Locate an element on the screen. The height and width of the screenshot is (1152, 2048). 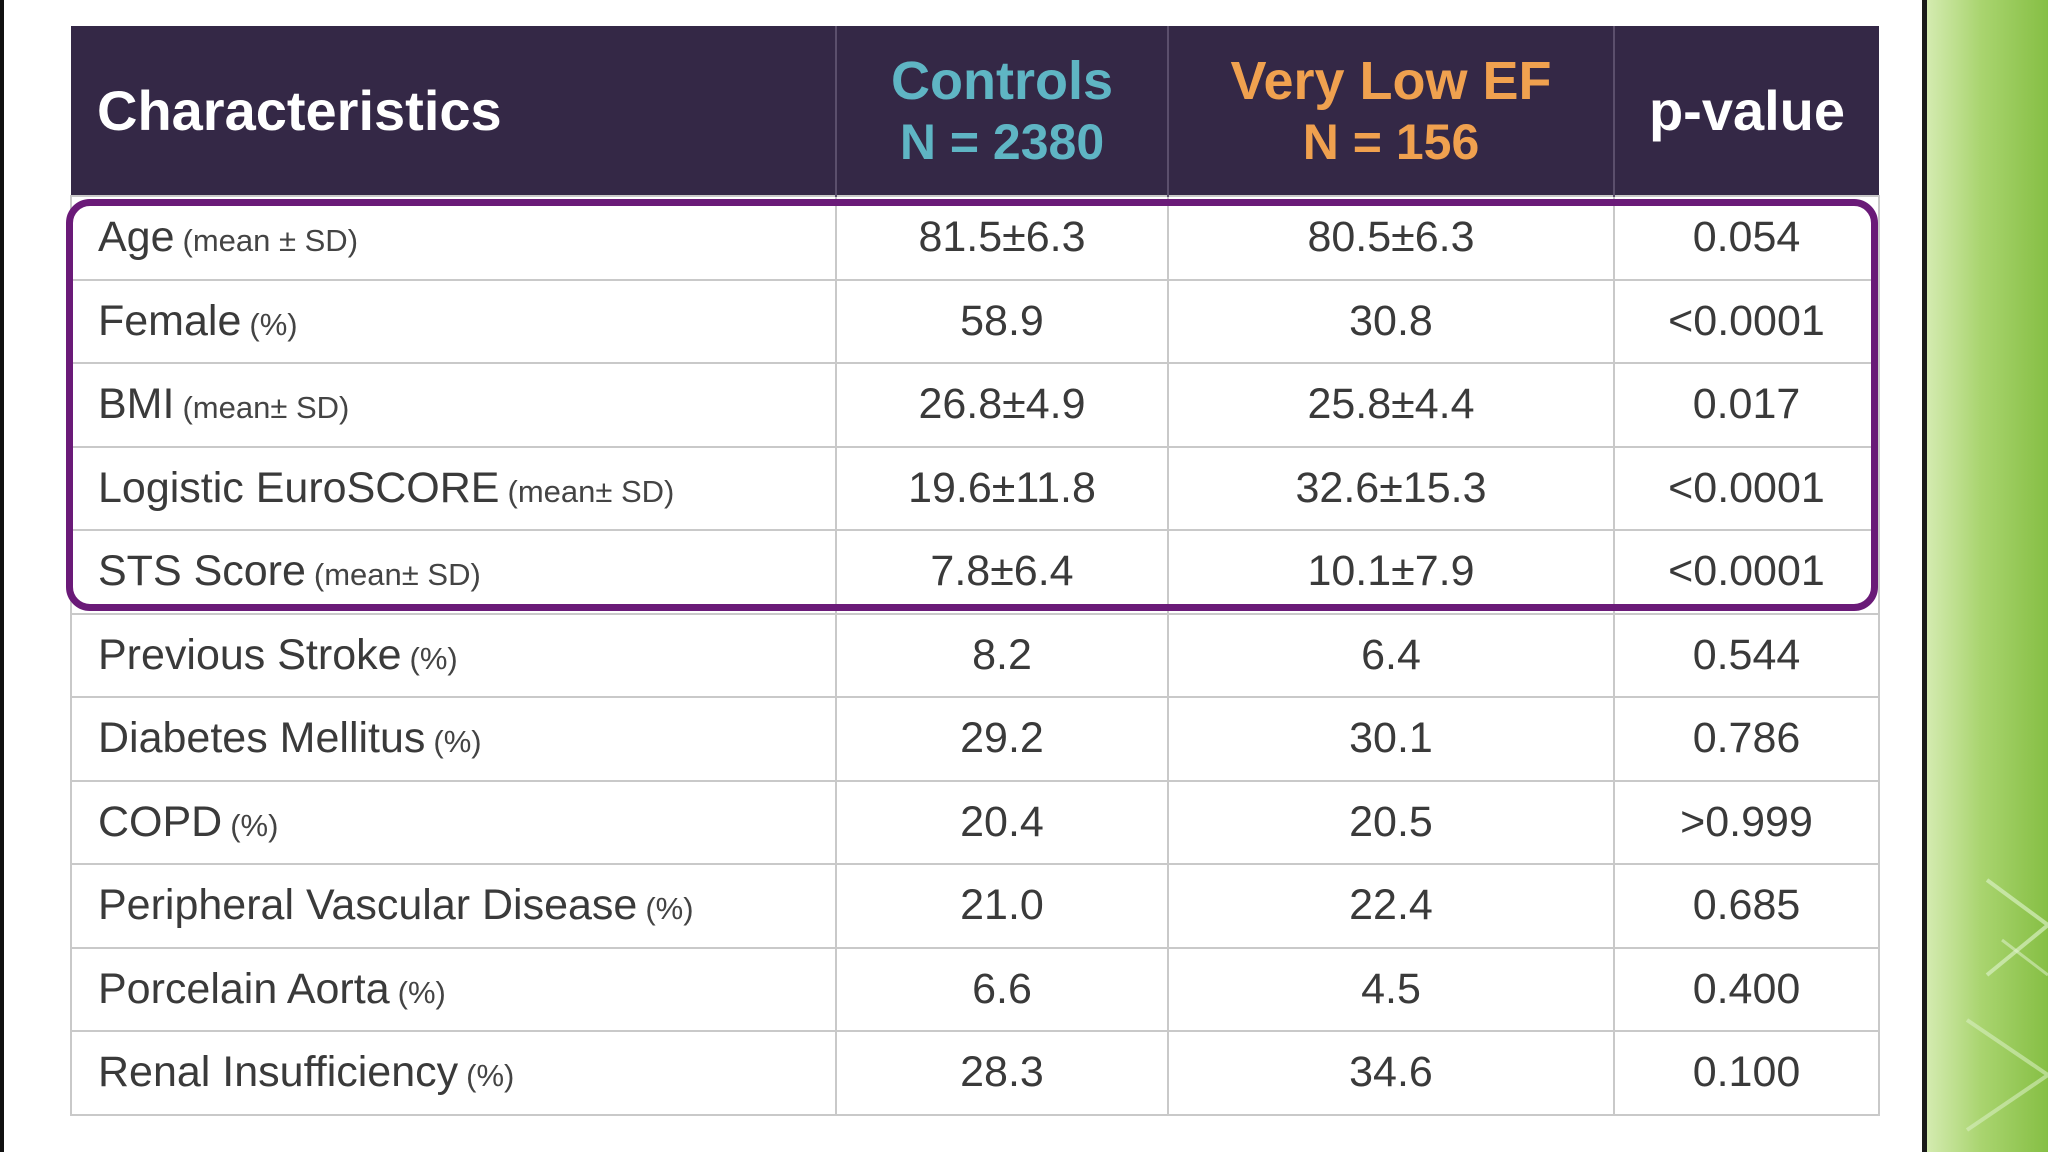
row-label: Renal Insufficiency is located at coordinates (278, 1072).